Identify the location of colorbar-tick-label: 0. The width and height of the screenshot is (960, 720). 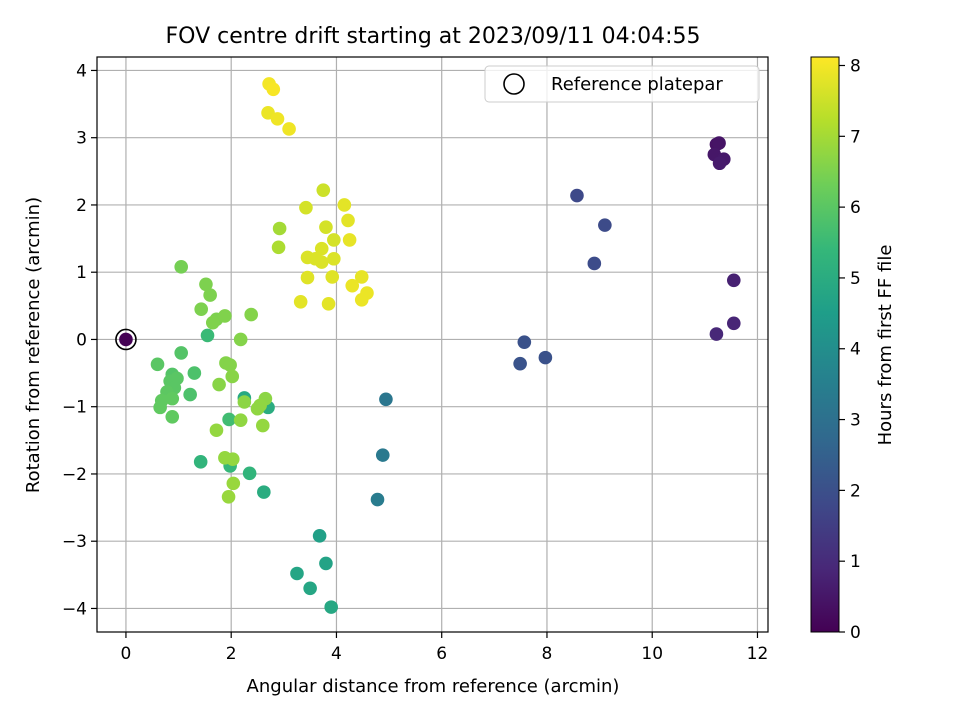
(855, 633).